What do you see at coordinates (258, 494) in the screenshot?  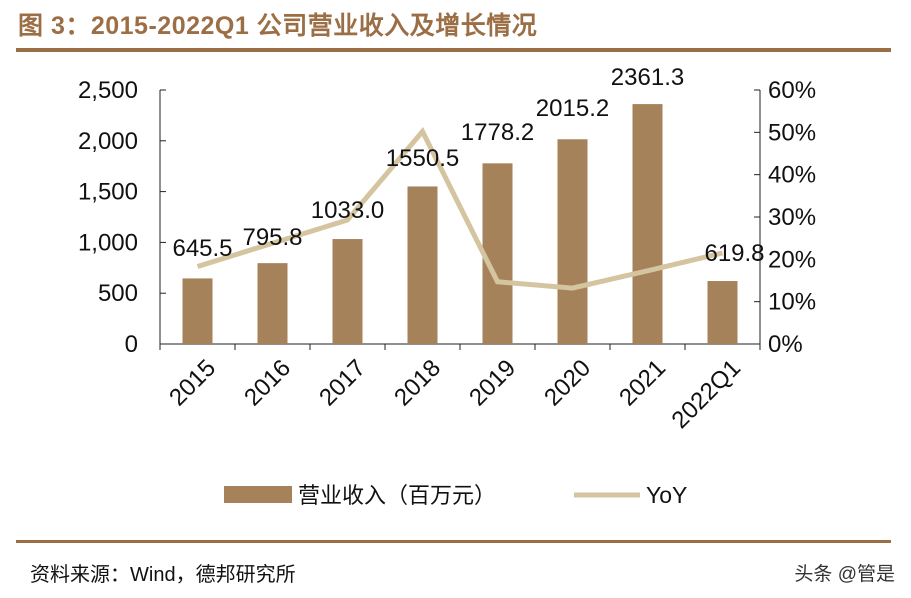 I see `legend-bar-swatch` at bounding box center [258, 494].